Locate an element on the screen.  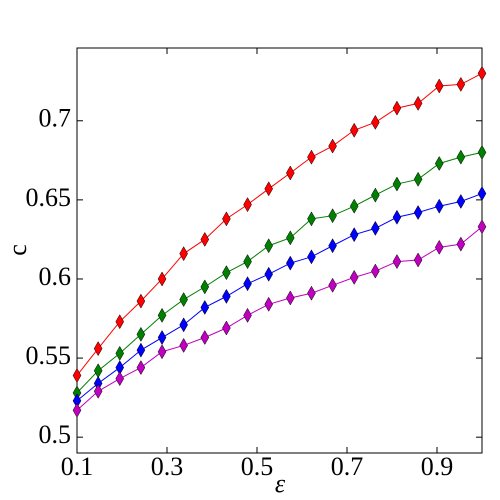
y-tick-label: 0.7 is located at coordinates (55, 118).